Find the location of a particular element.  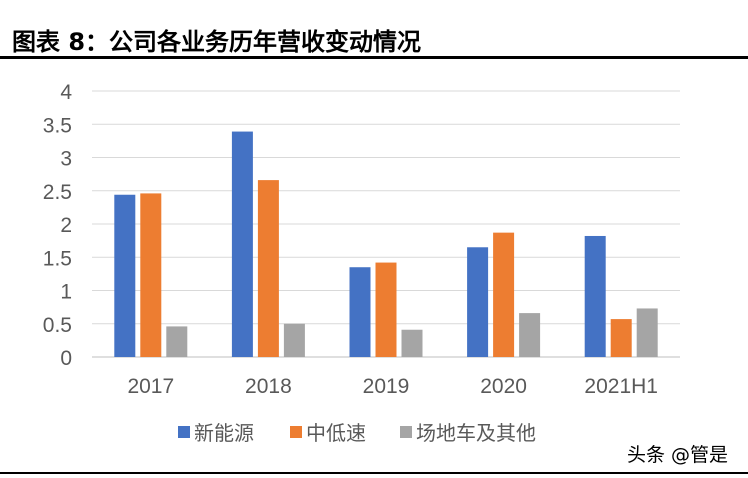

y-tick-label: 0.5 is located at coordinates (57, 325).